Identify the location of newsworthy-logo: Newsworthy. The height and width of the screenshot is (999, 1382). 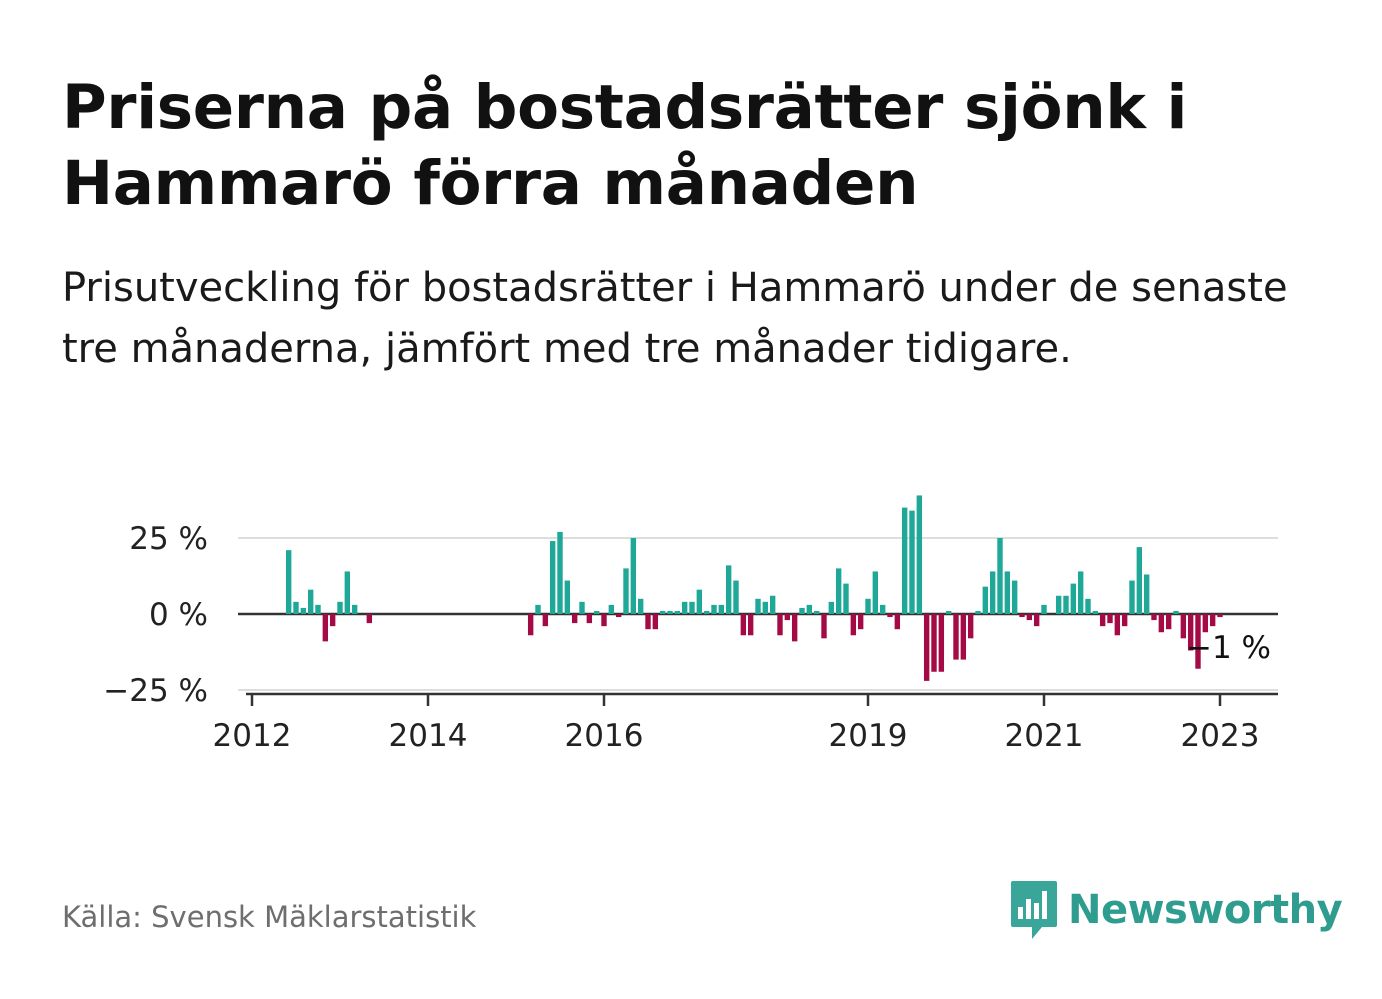
(1176, 910).